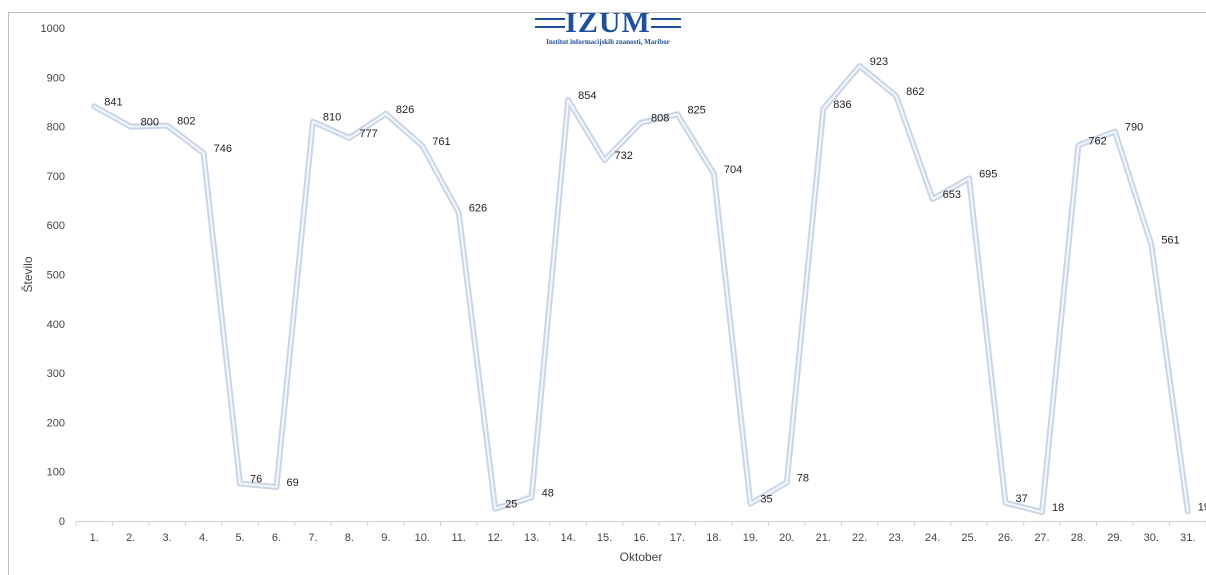  I want to click on x-axis-title: Oktober, so click(641, 557).